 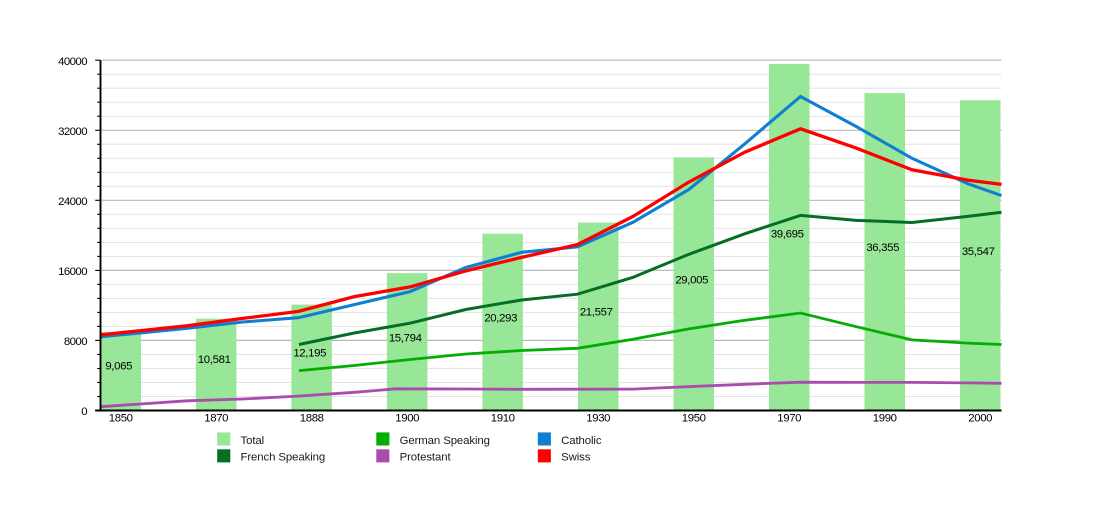 I want to click on svg-text: 9,065, so click(x=118, y=366).